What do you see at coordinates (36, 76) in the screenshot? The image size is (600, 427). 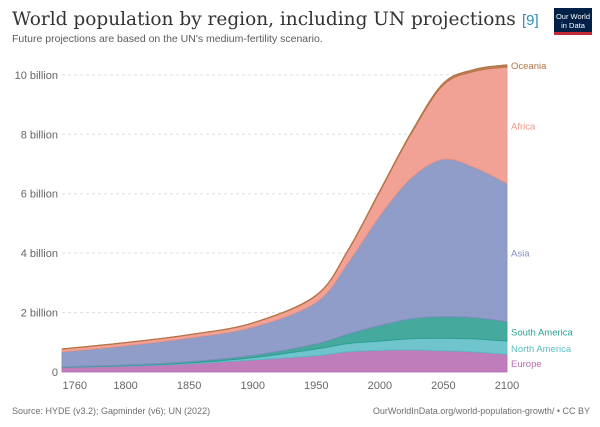 I see `y-tick-label: 10 billion` at bounding box center [36, 76].